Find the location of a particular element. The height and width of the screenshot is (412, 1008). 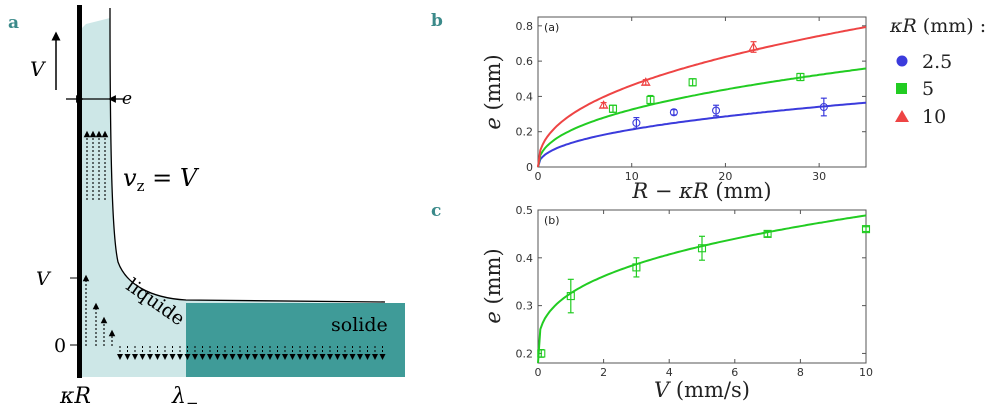

thickness-label: e is located at coordinates (127, 99).